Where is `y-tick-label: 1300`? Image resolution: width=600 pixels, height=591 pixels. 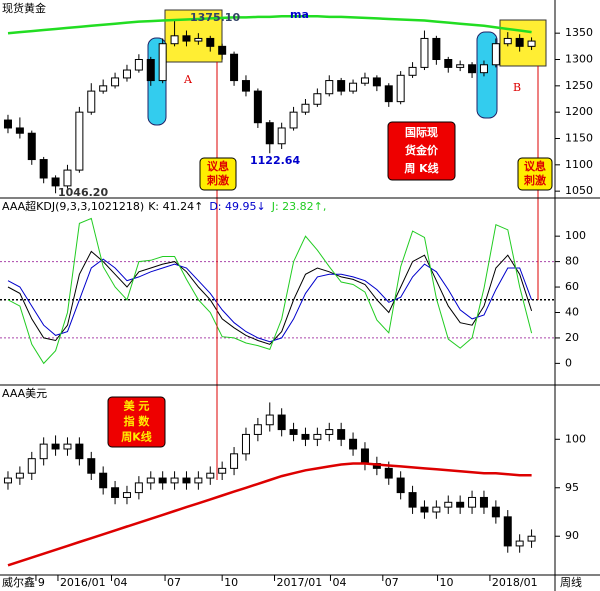 y-tick-label: 1300 is located at coordinates (579, 59).